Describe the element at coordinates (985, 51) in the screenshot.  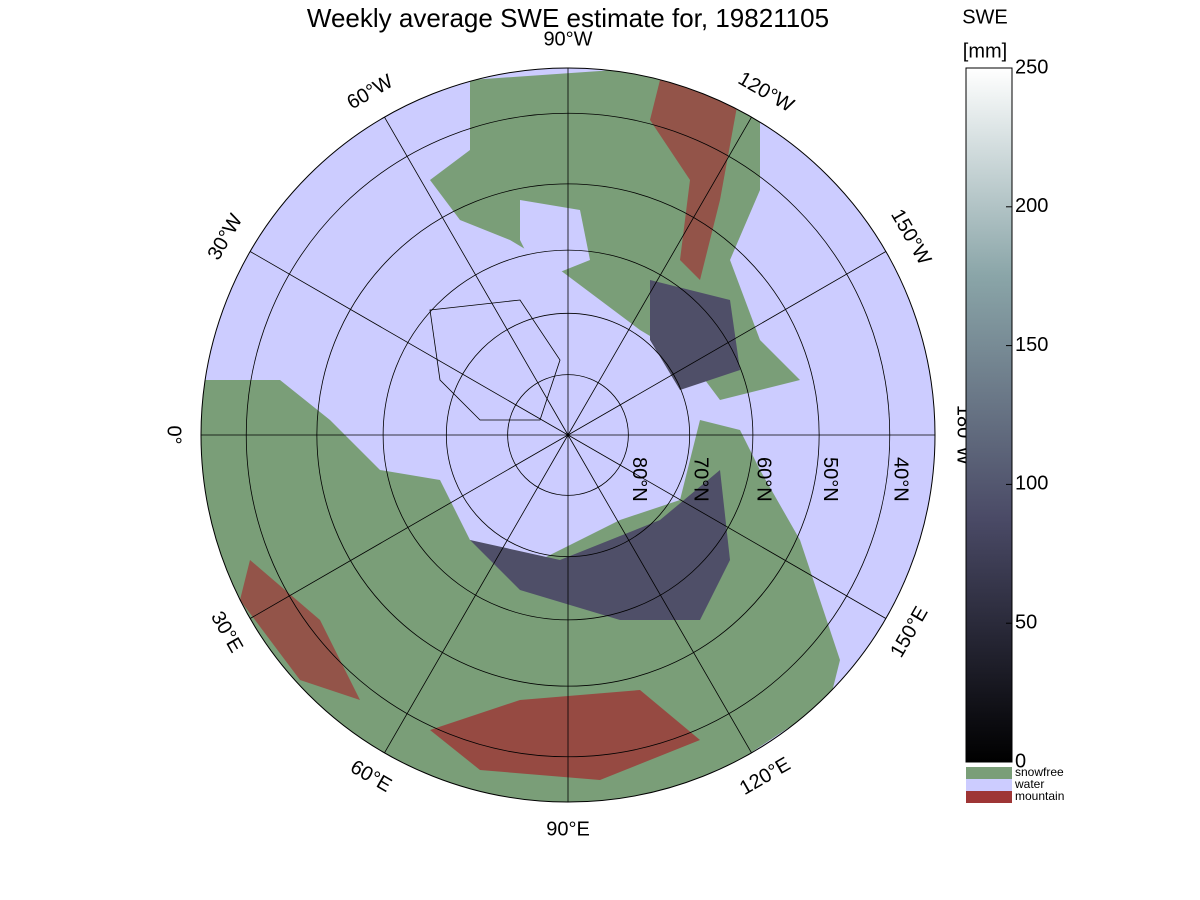
I see `colorbar-unit: [mm]` at that location.